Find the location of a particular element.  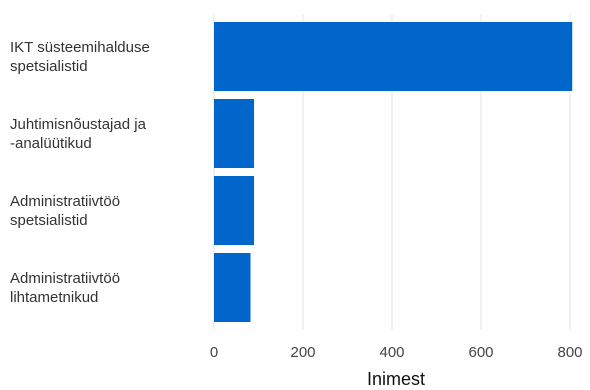

category-label: Administratiivtöö spetsialistid is located at coordinates (65, 211).